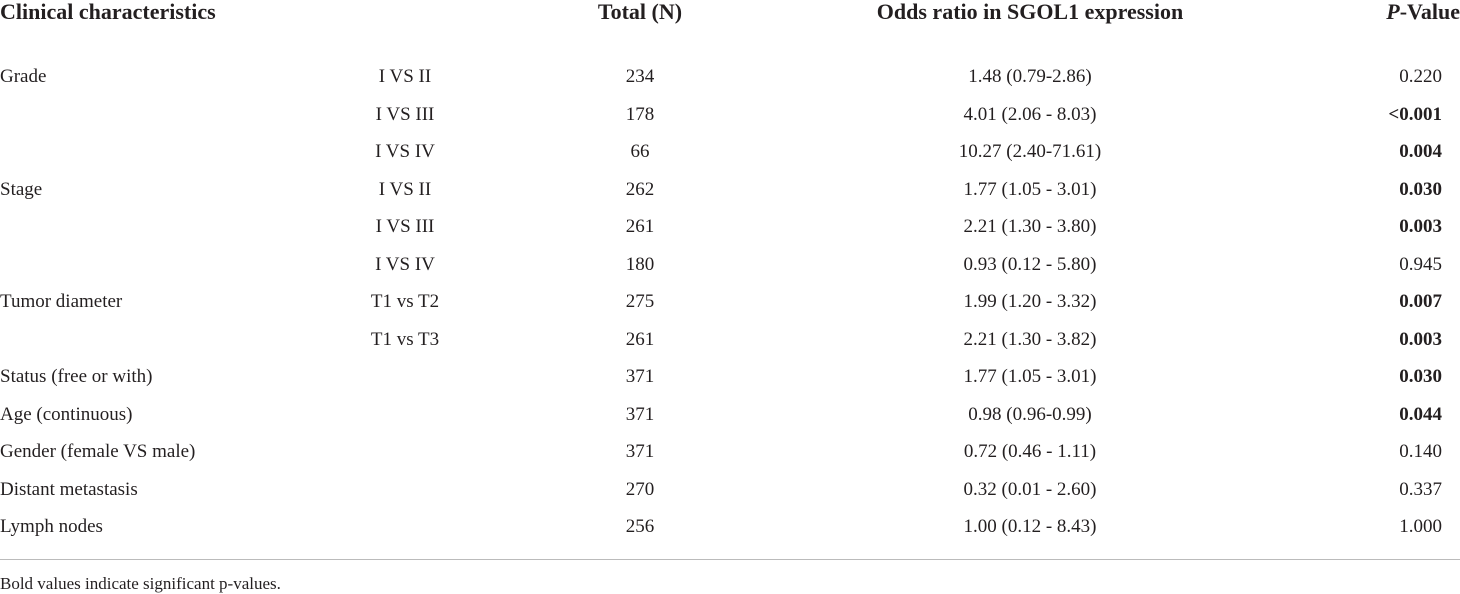  Describe the element at coordinates (1393, 12) in the screenshot. I see `header-p-italic: P` at that location.